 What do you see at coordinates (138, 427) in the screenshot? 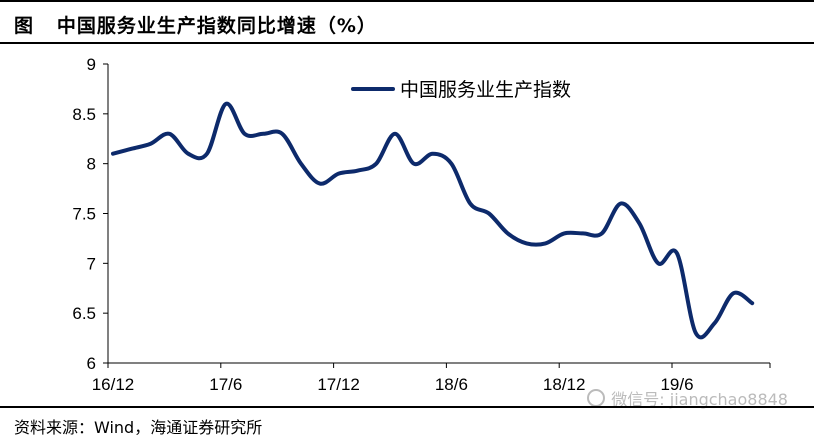
I see `source-note: 资料来源：Wind，海通证券研究所` at bounding box center [138, 427].